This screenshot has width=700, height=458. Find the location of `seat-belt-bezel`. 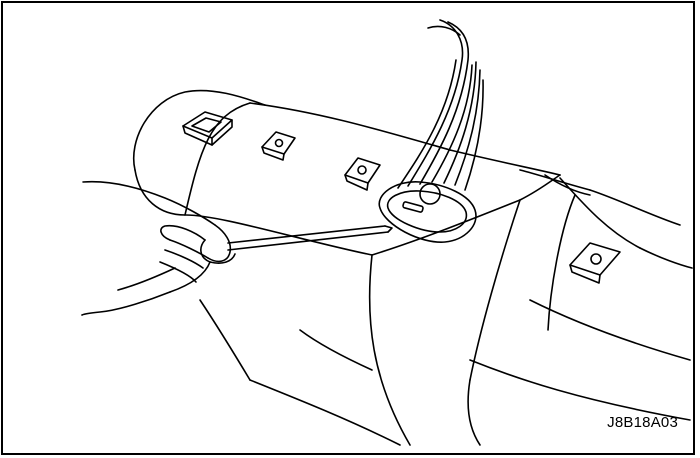

seat-belt-bezel is located at coordinates (427, 212).